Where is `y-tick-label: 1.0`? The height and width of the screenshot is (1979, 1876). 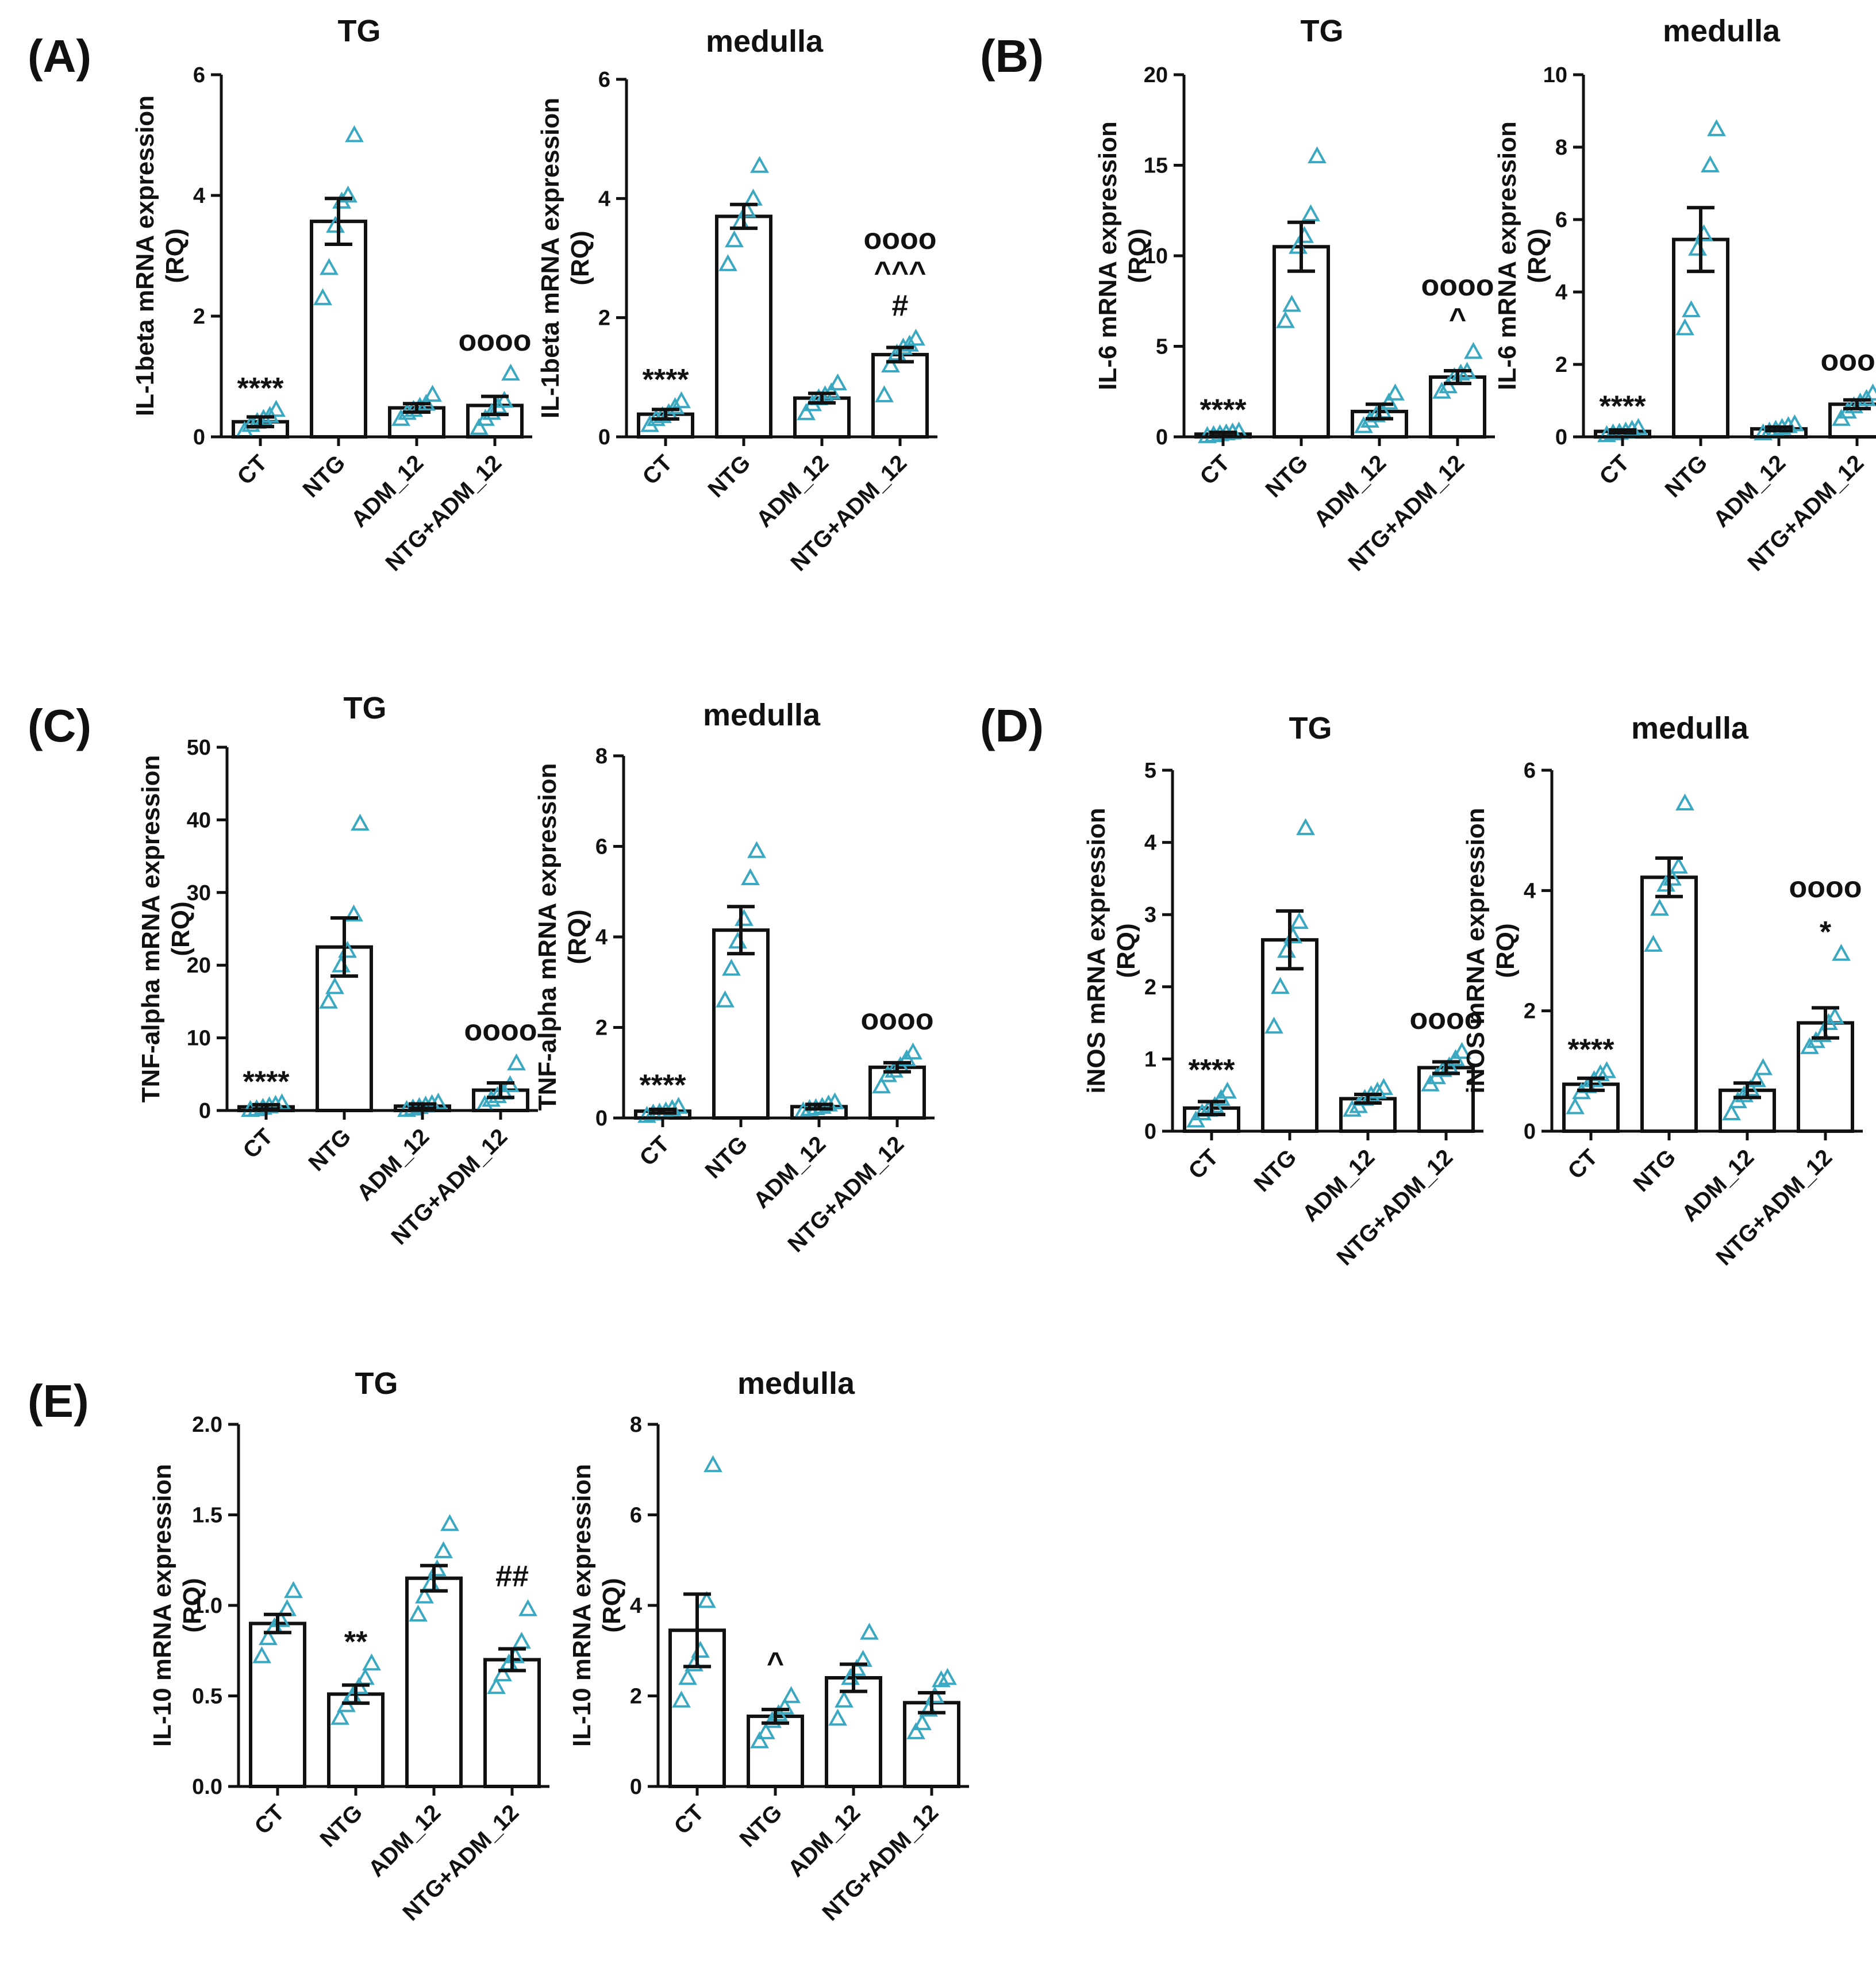
y-tick-label: 1.0 is located at coordinates (207, 1606).